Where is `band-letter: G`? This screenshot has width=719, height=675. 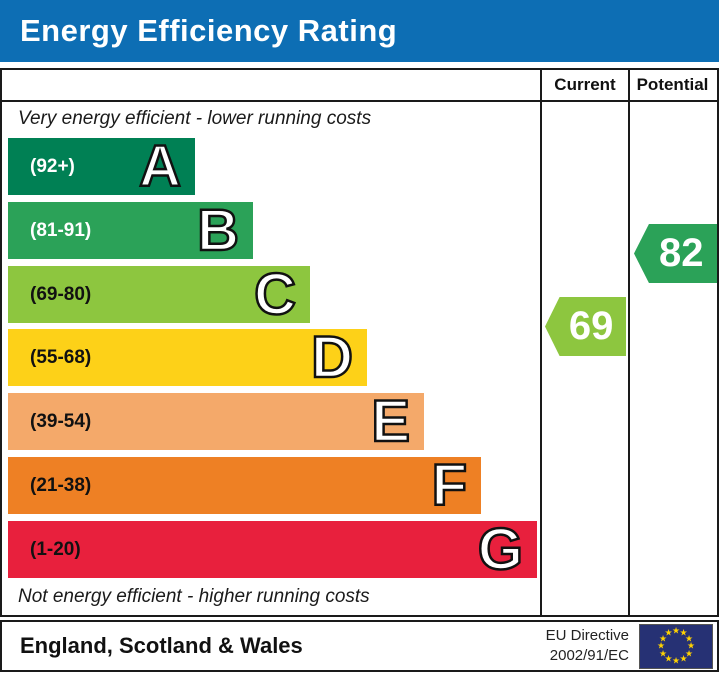
band-letter: G is located at coordinates (501, 549).